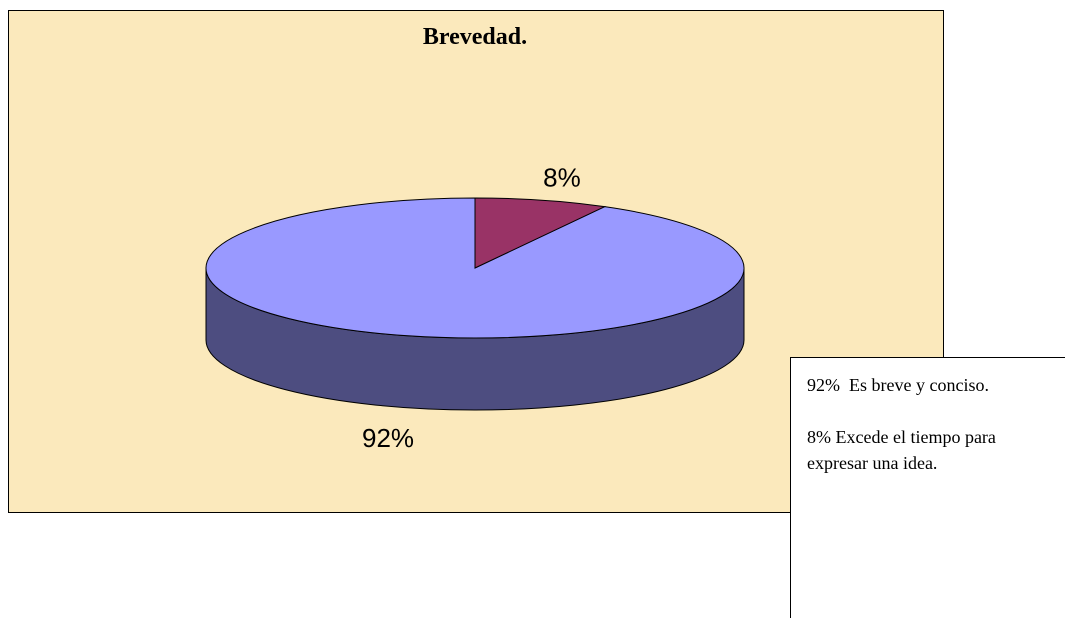 The width and height of the screenshot is (1065, 618). Describe the element at coordinates (388, 438) in the screenshot. I see `data-label: 92%` at that location.